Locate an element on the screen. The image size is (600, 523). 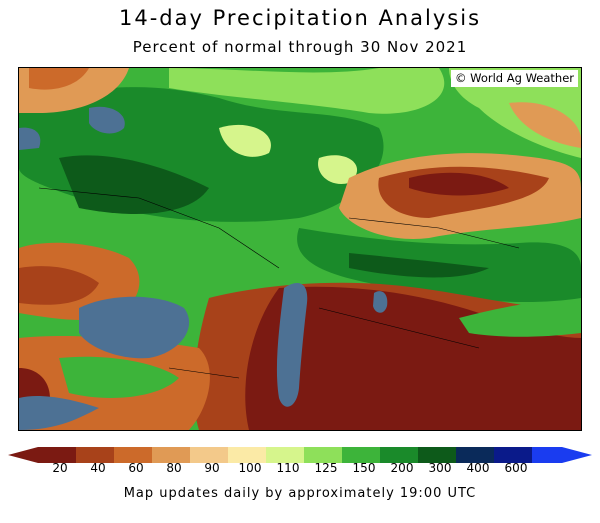
very-dry-northwest is located at coordinates (59, 79).